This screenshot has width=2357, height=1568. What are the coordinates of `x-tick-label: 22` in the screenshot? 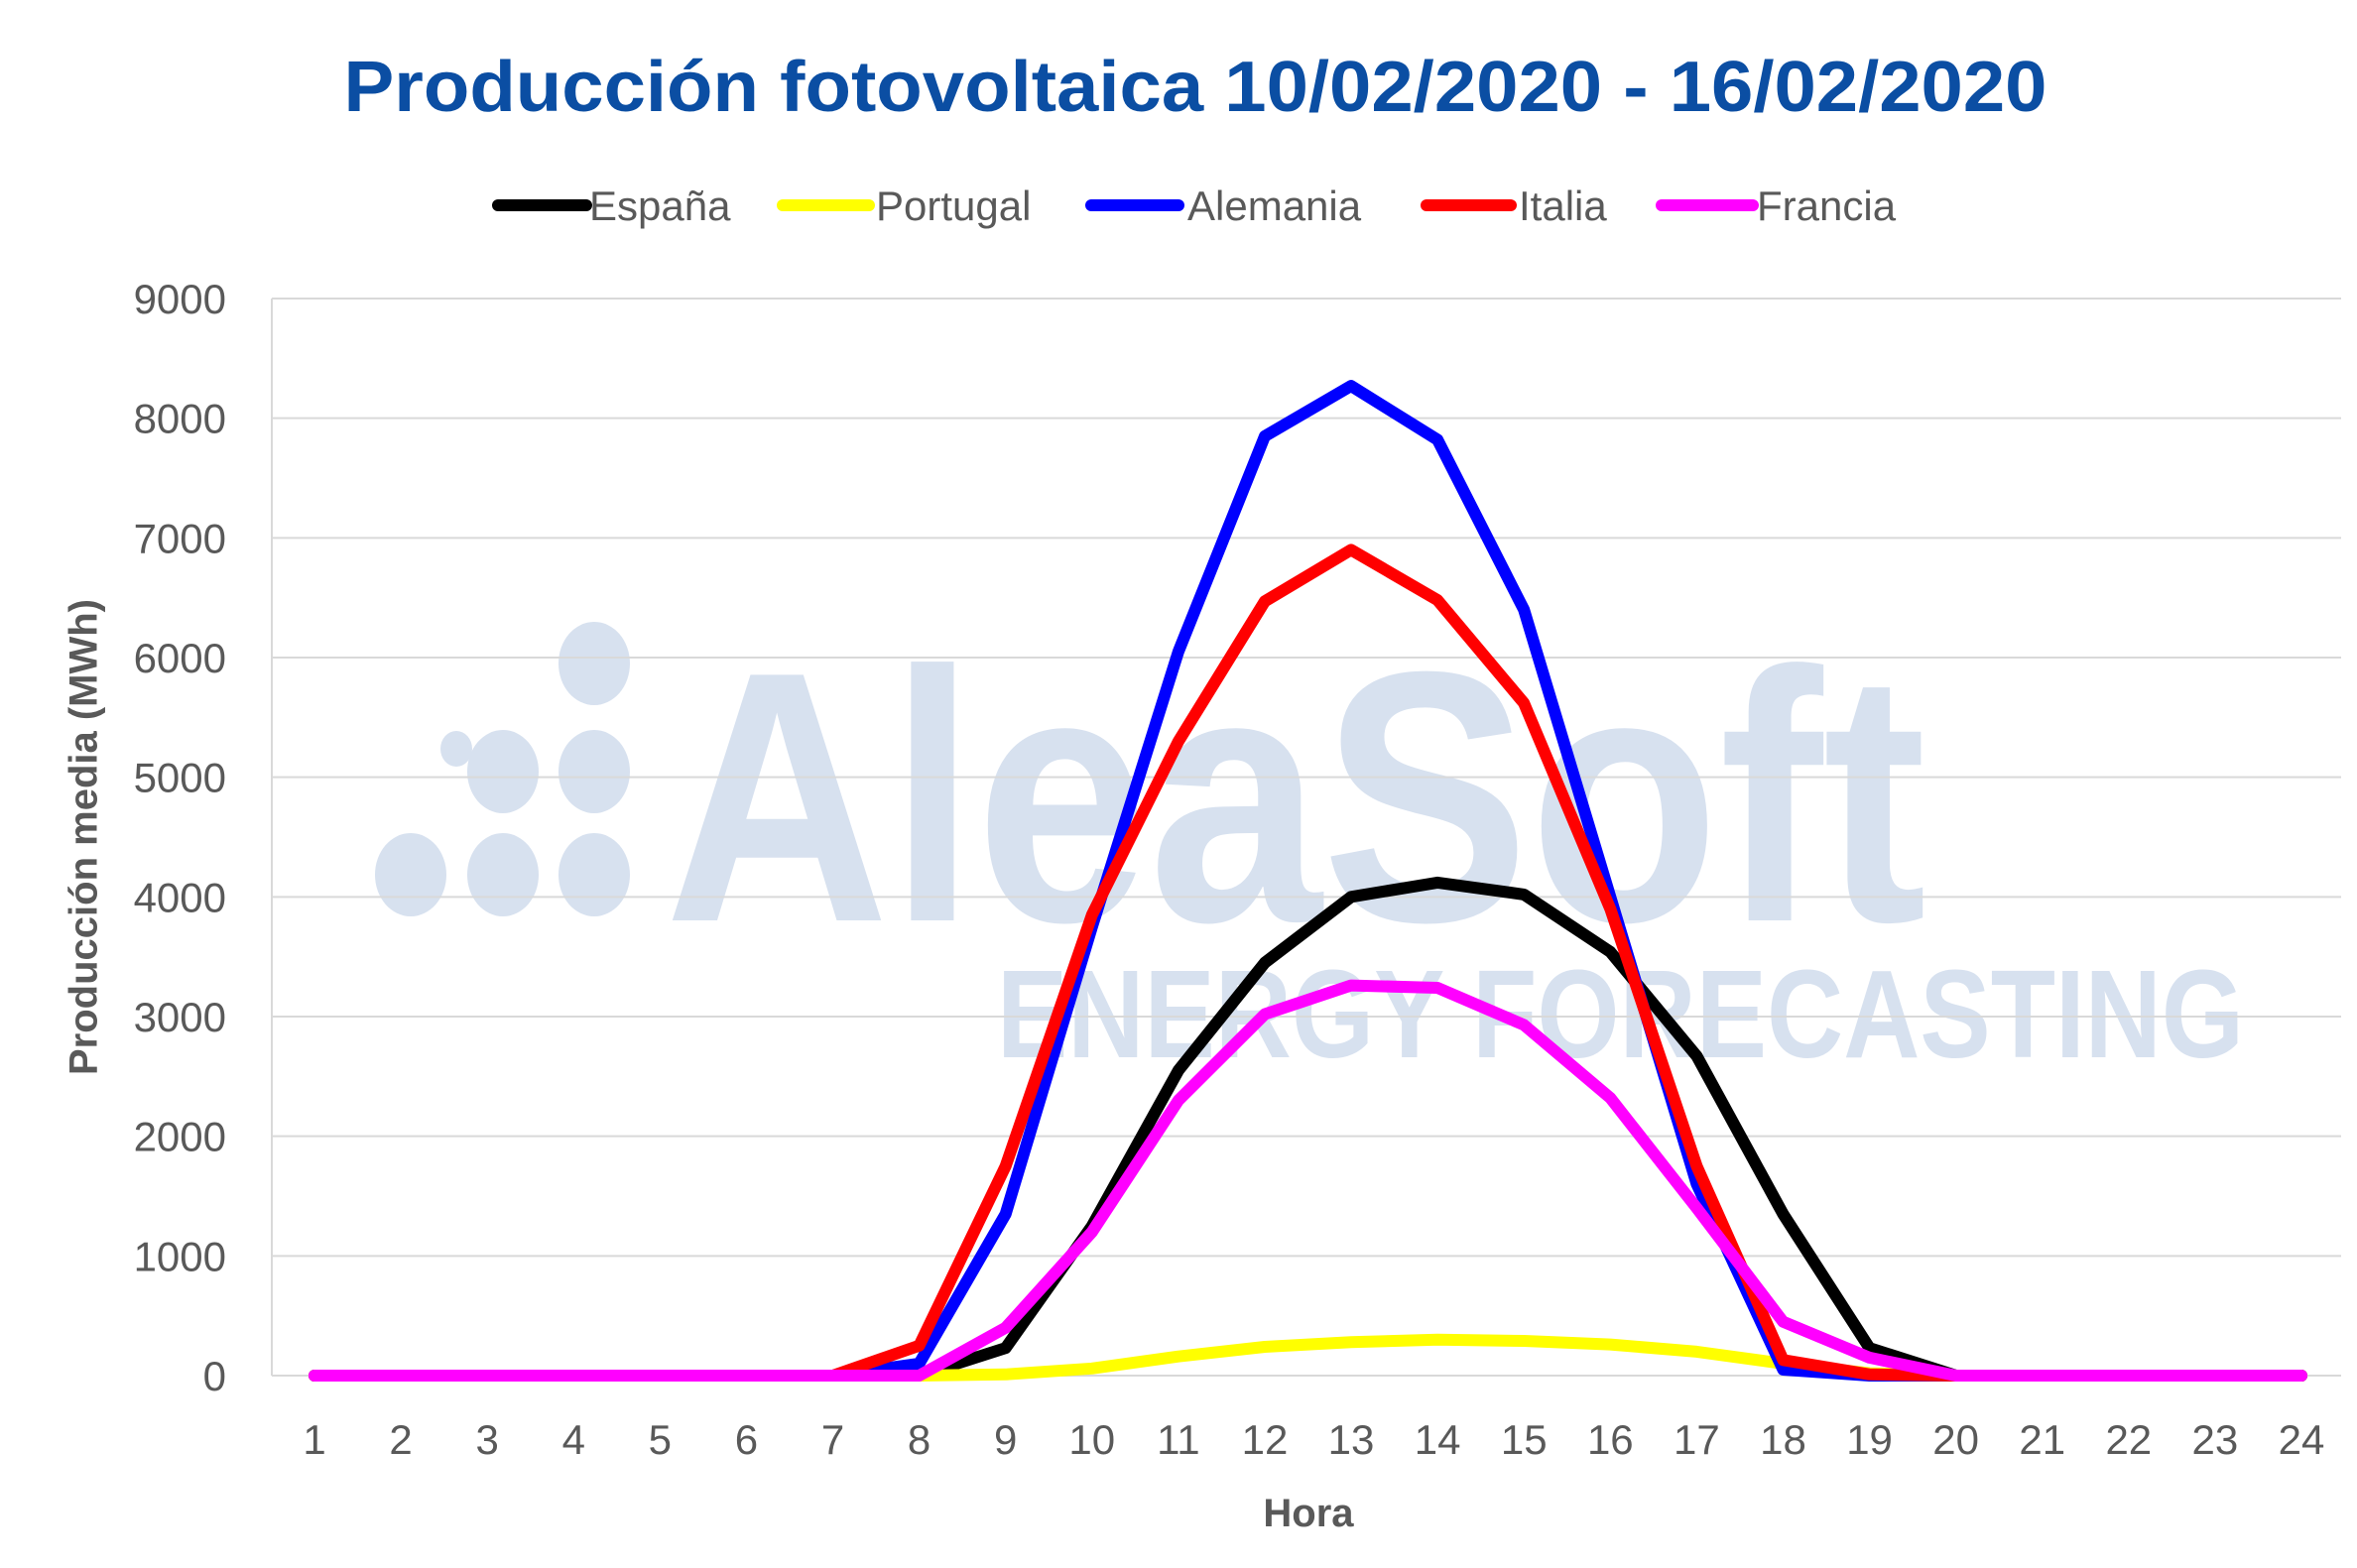 It's located at (2129, 1439).